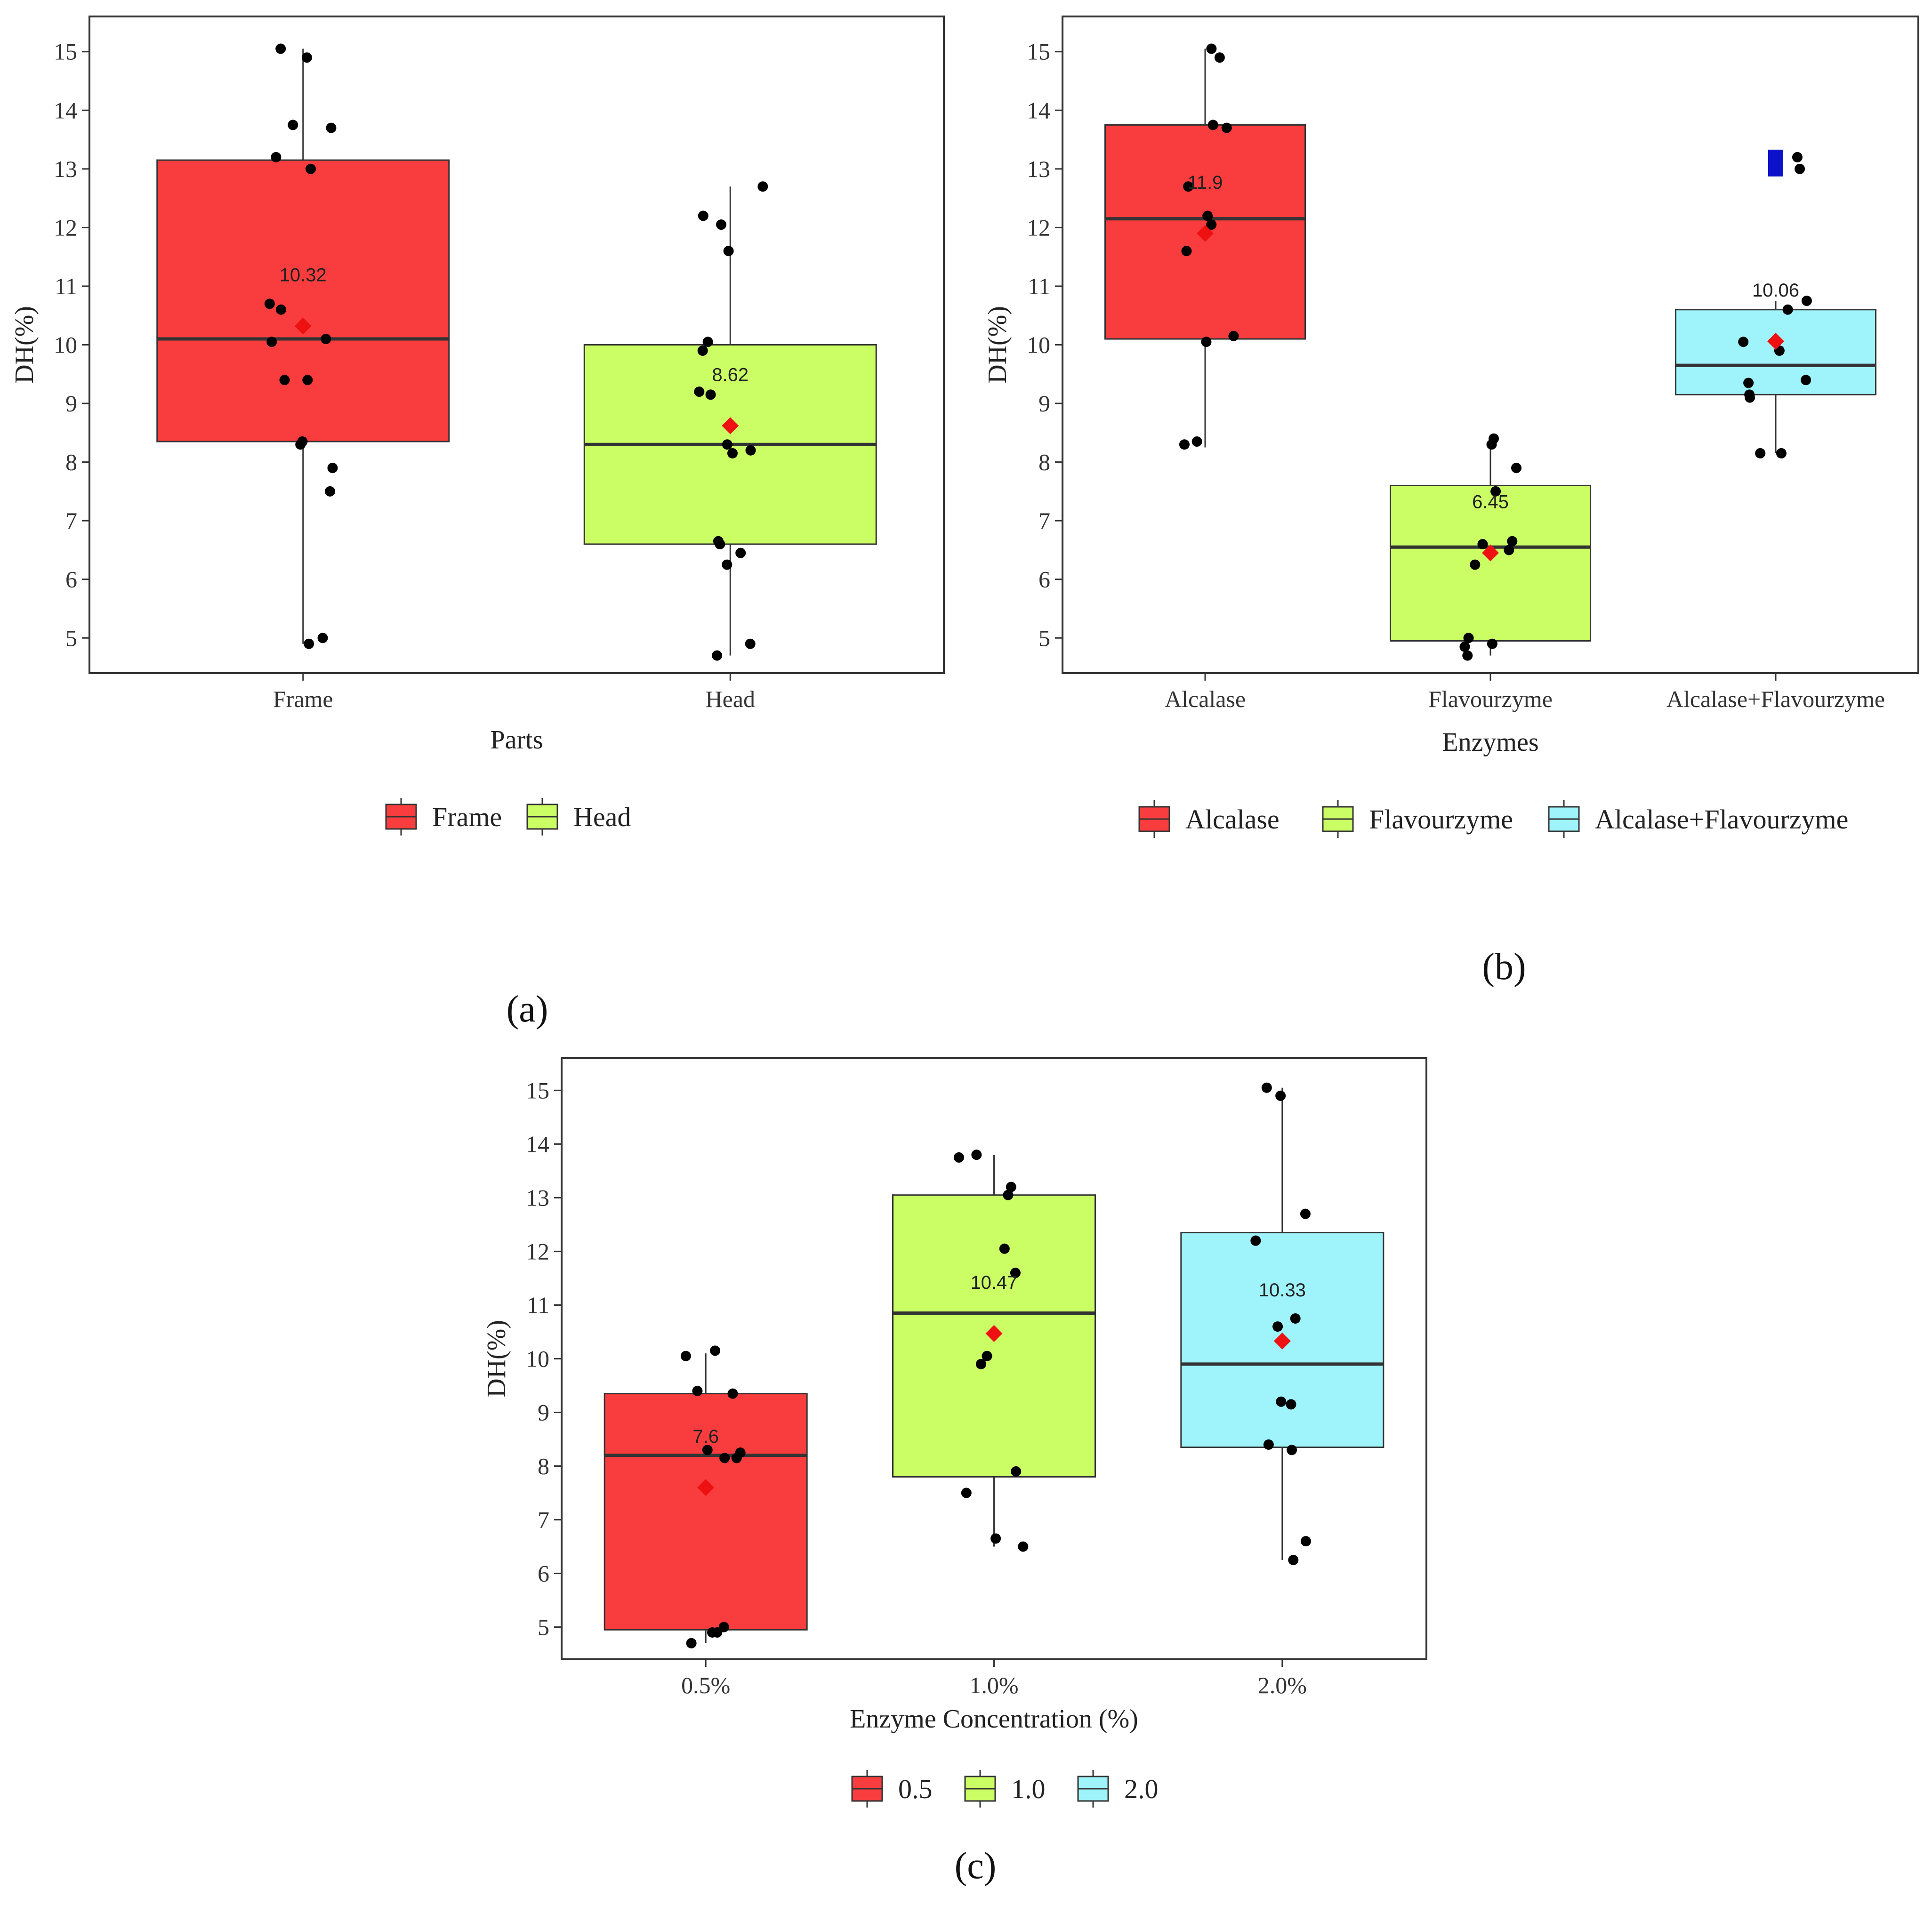 The image size is (1932, 1905). What do you see at coordinates (1282, 1290) in the screenshot?
I see `mean-label: 10.33` at bounding box center [1282, 1290].